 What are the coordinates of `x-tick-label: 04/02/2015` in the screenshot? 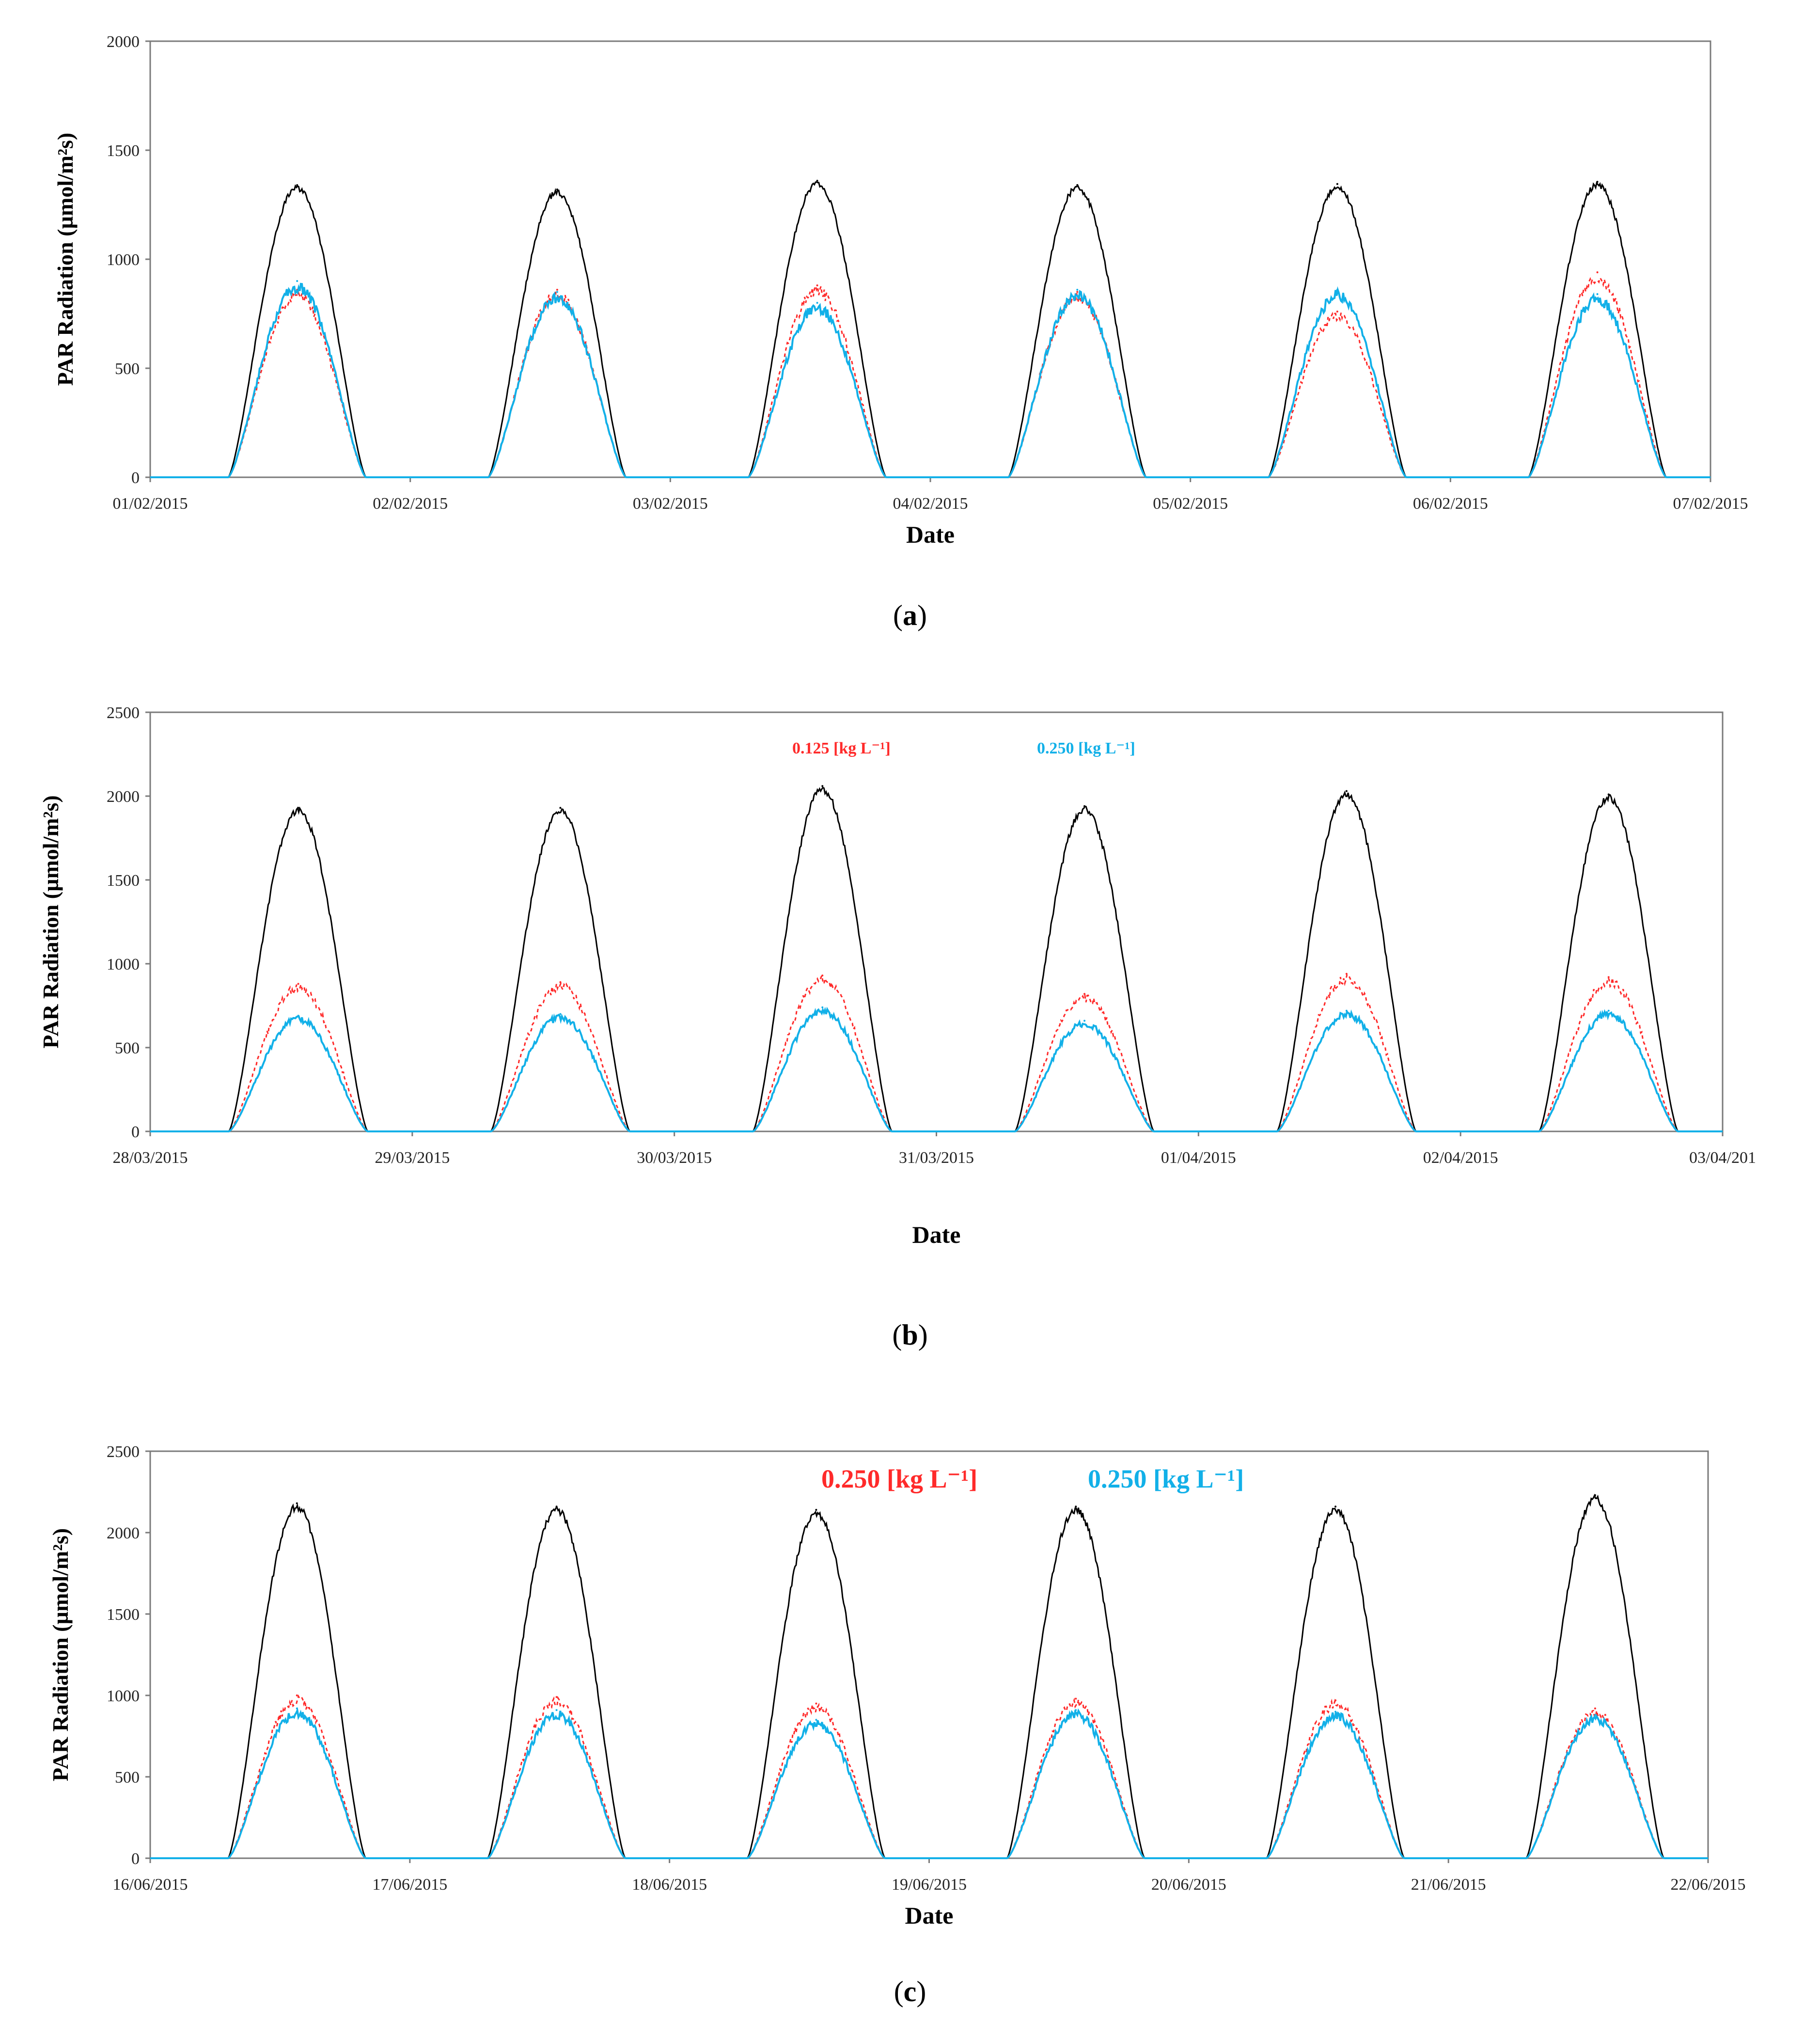 It's located at (931, 504).